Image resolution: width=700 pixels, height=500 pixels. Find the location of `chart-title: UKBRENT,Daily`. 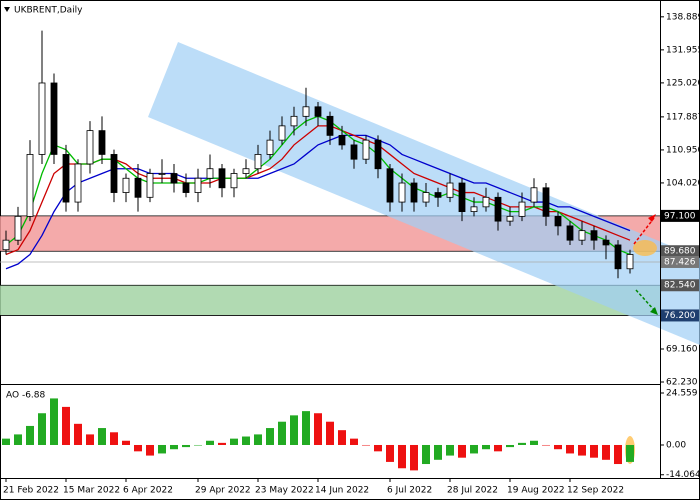

chart-title: UKBRENT,Daily is located at coordinates (48, 11).